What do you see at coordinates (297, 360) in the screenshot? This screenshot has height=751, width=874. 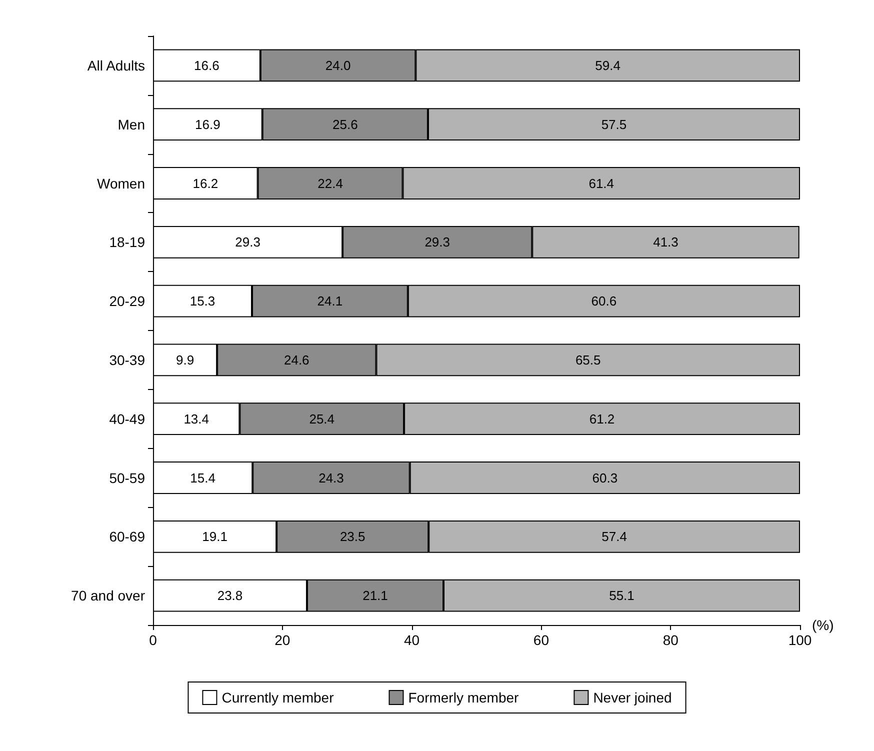 I see `data-label: 24.6` at bounding box center [297, 360].